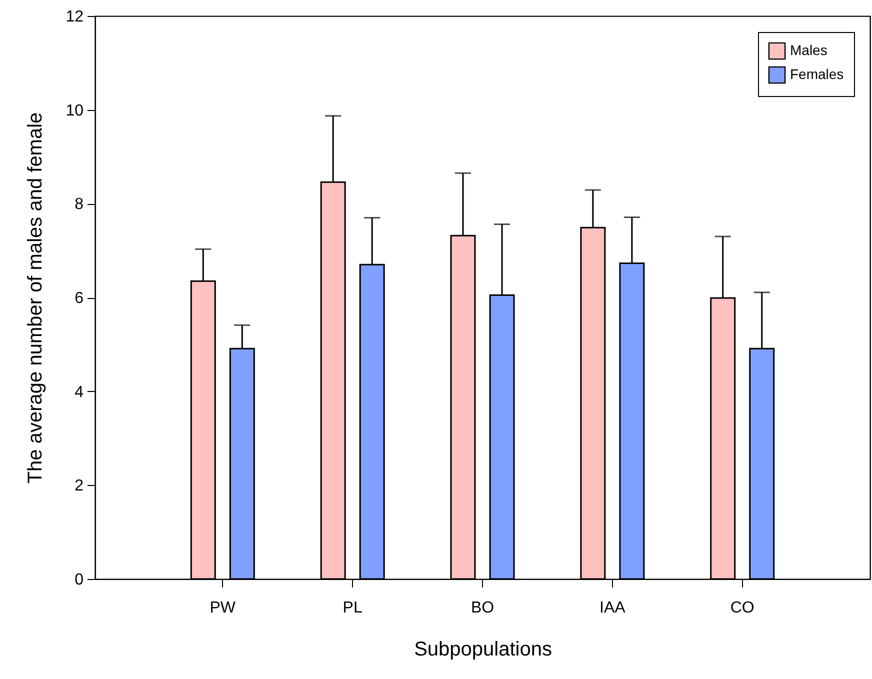 The width and height of the screenshot is (872, 679). What do you see at coordinates (79, 486) in the screenshot?
I see `y-tick-label: 2` at bounding box center [79, 486].